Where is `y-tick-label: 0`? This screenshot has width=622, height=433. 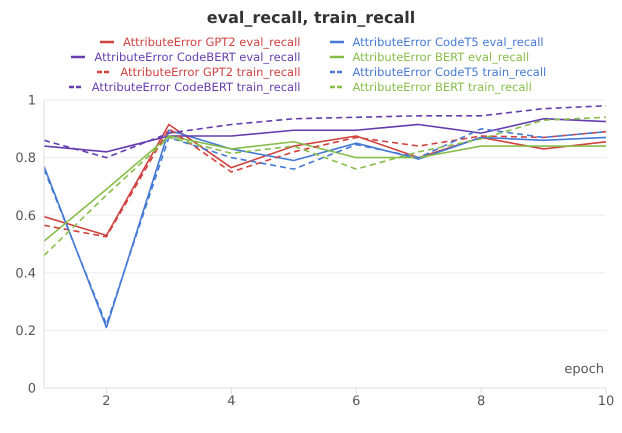 y-tick-label: 0 is located at coordinates (32, 389).